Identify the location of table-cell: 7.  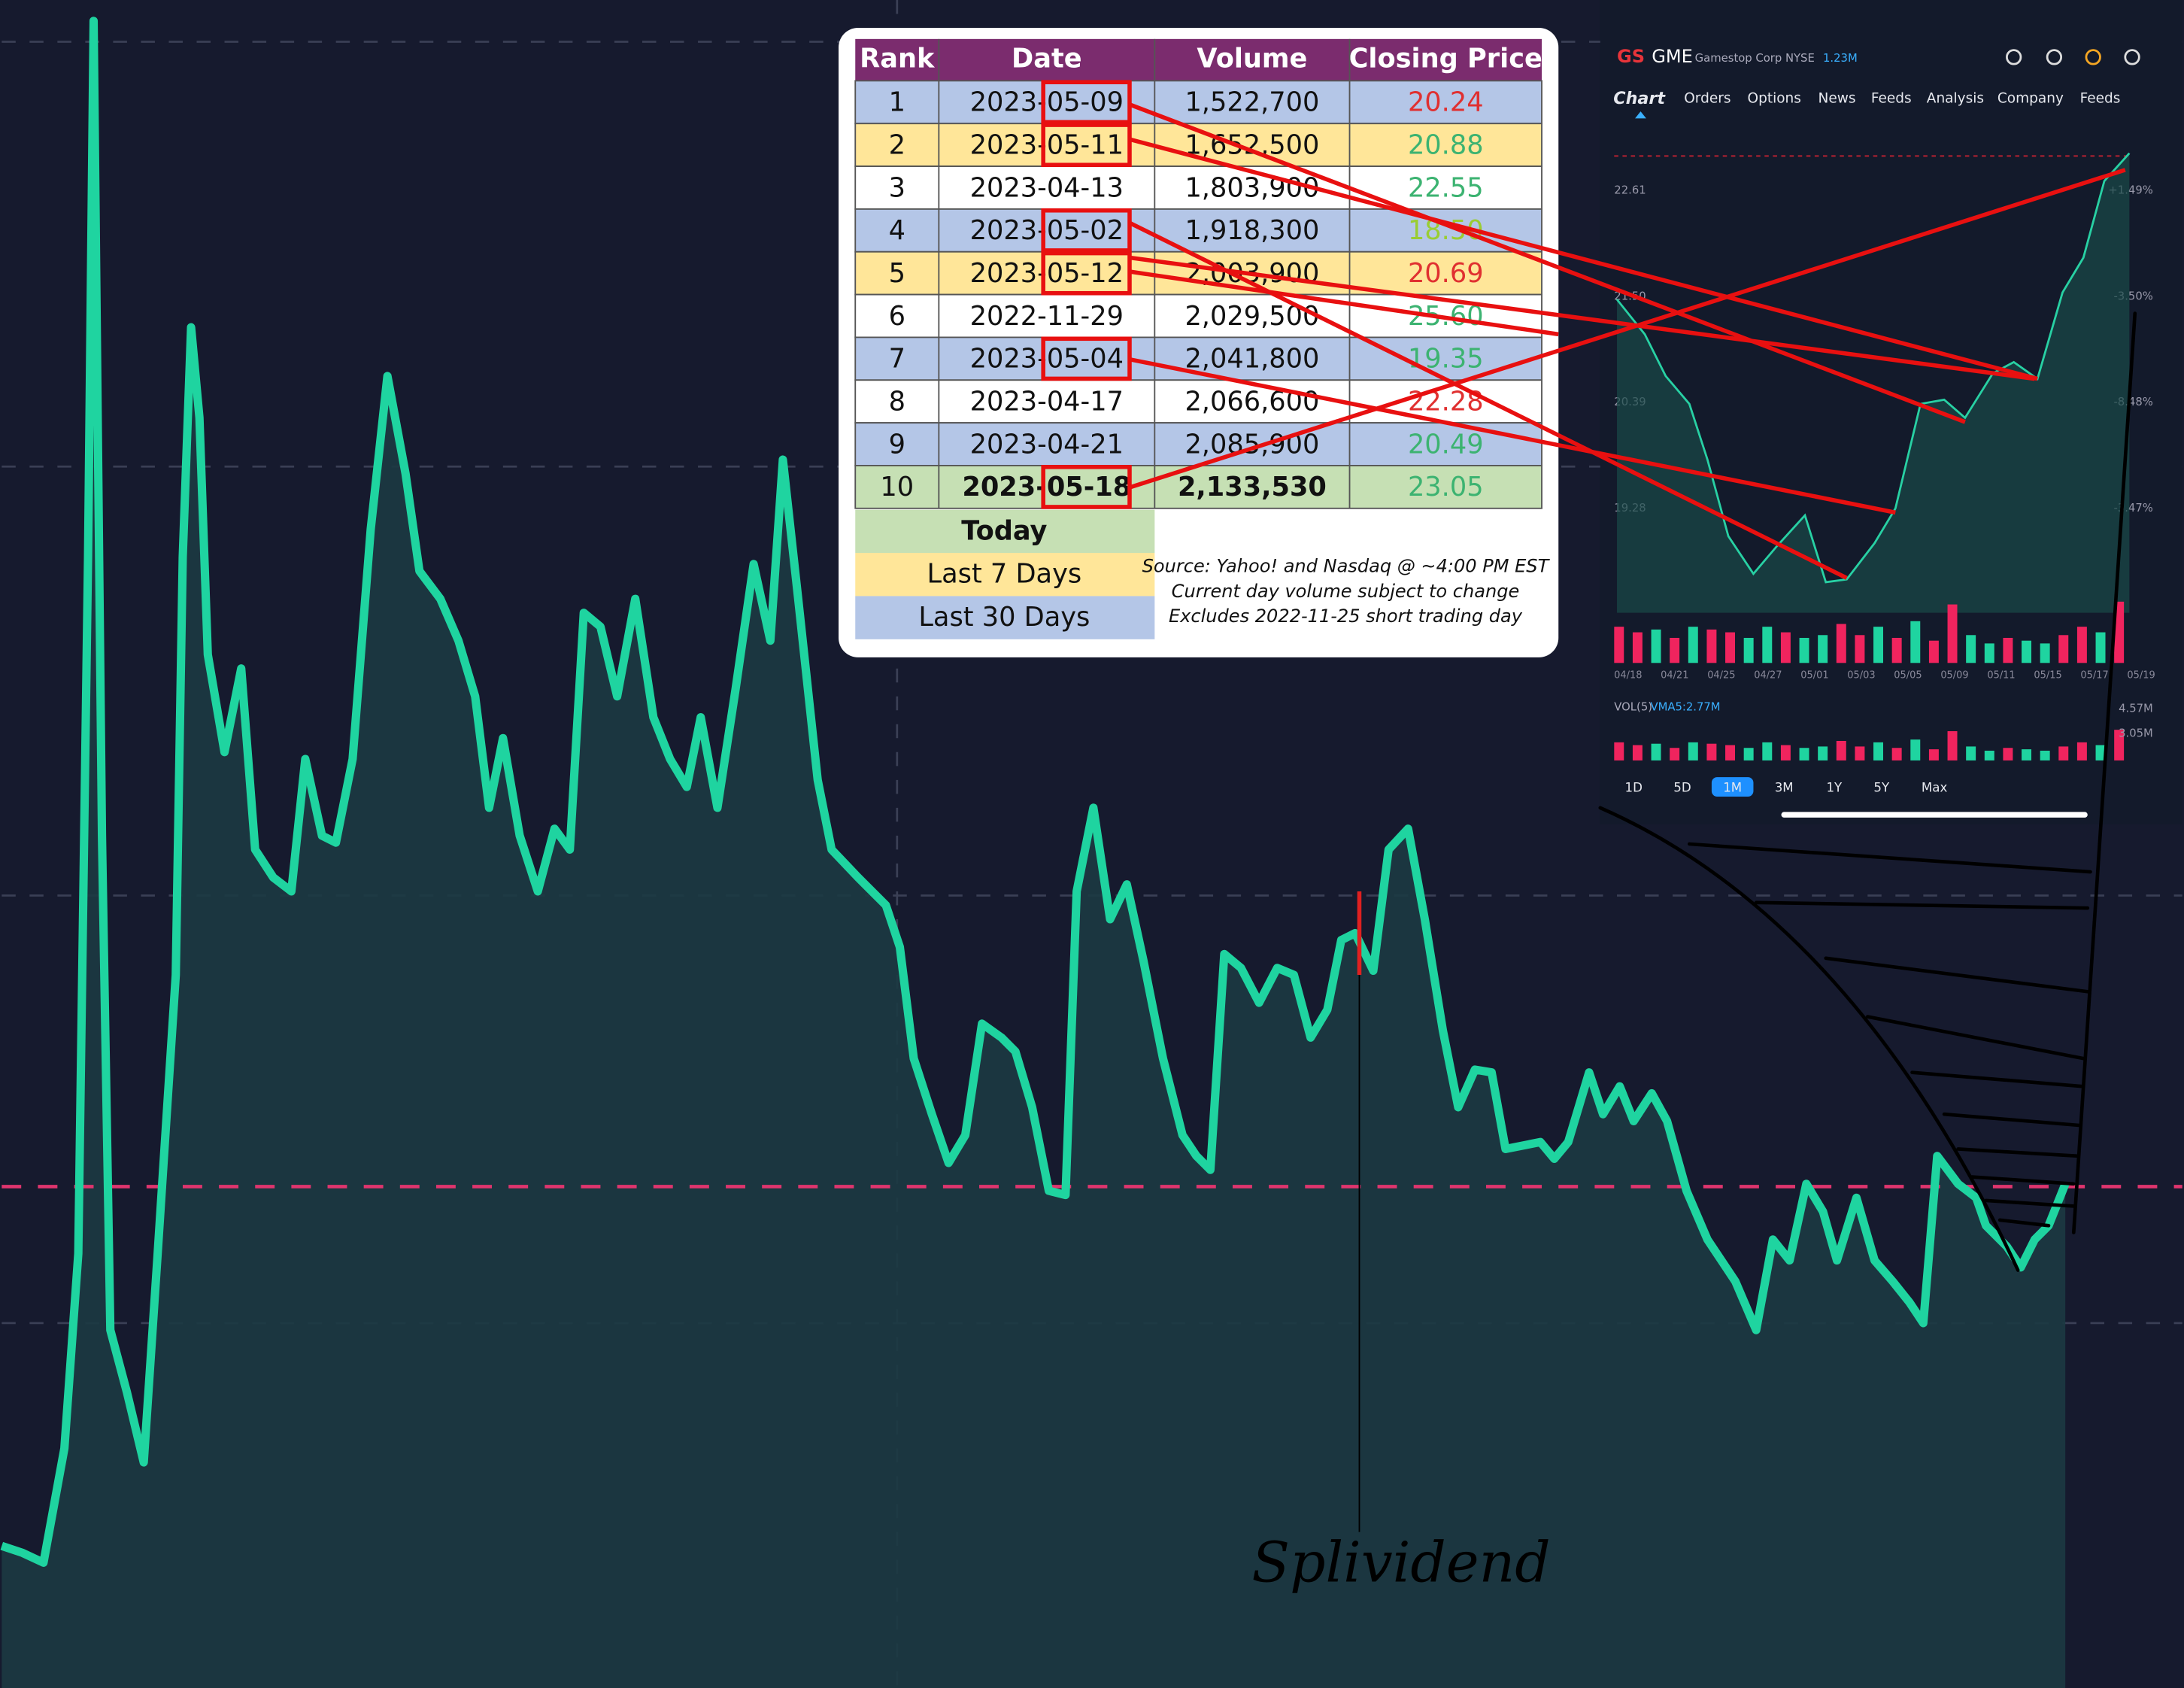
(897, 359).